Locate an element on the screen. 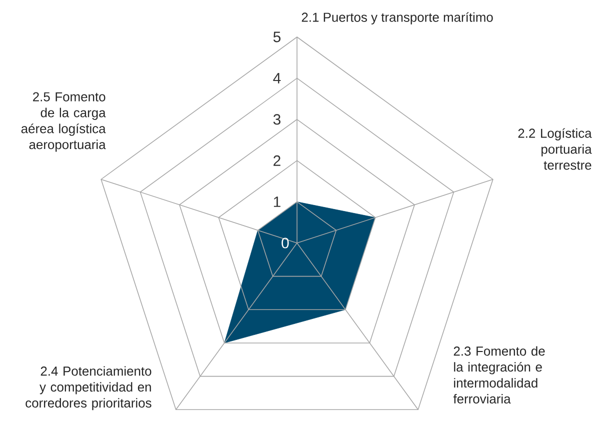 Image resolution: width=594 pixels, height=424 pixels. y-tick-label: 5 is located at coordinates (276, 37).